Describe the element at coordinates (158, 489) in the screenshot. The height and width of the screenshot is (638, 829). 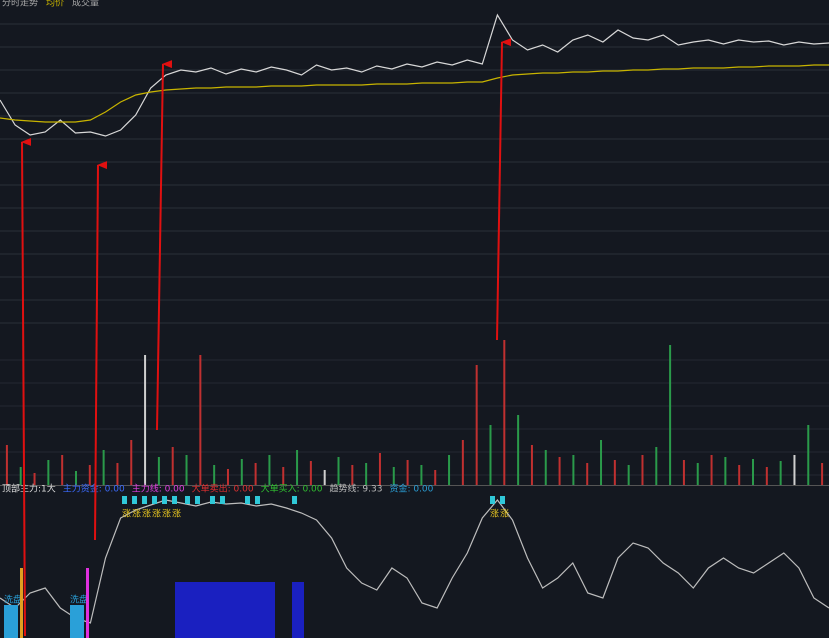
I see `indicator-label: 主力线: 0.00` at that location.